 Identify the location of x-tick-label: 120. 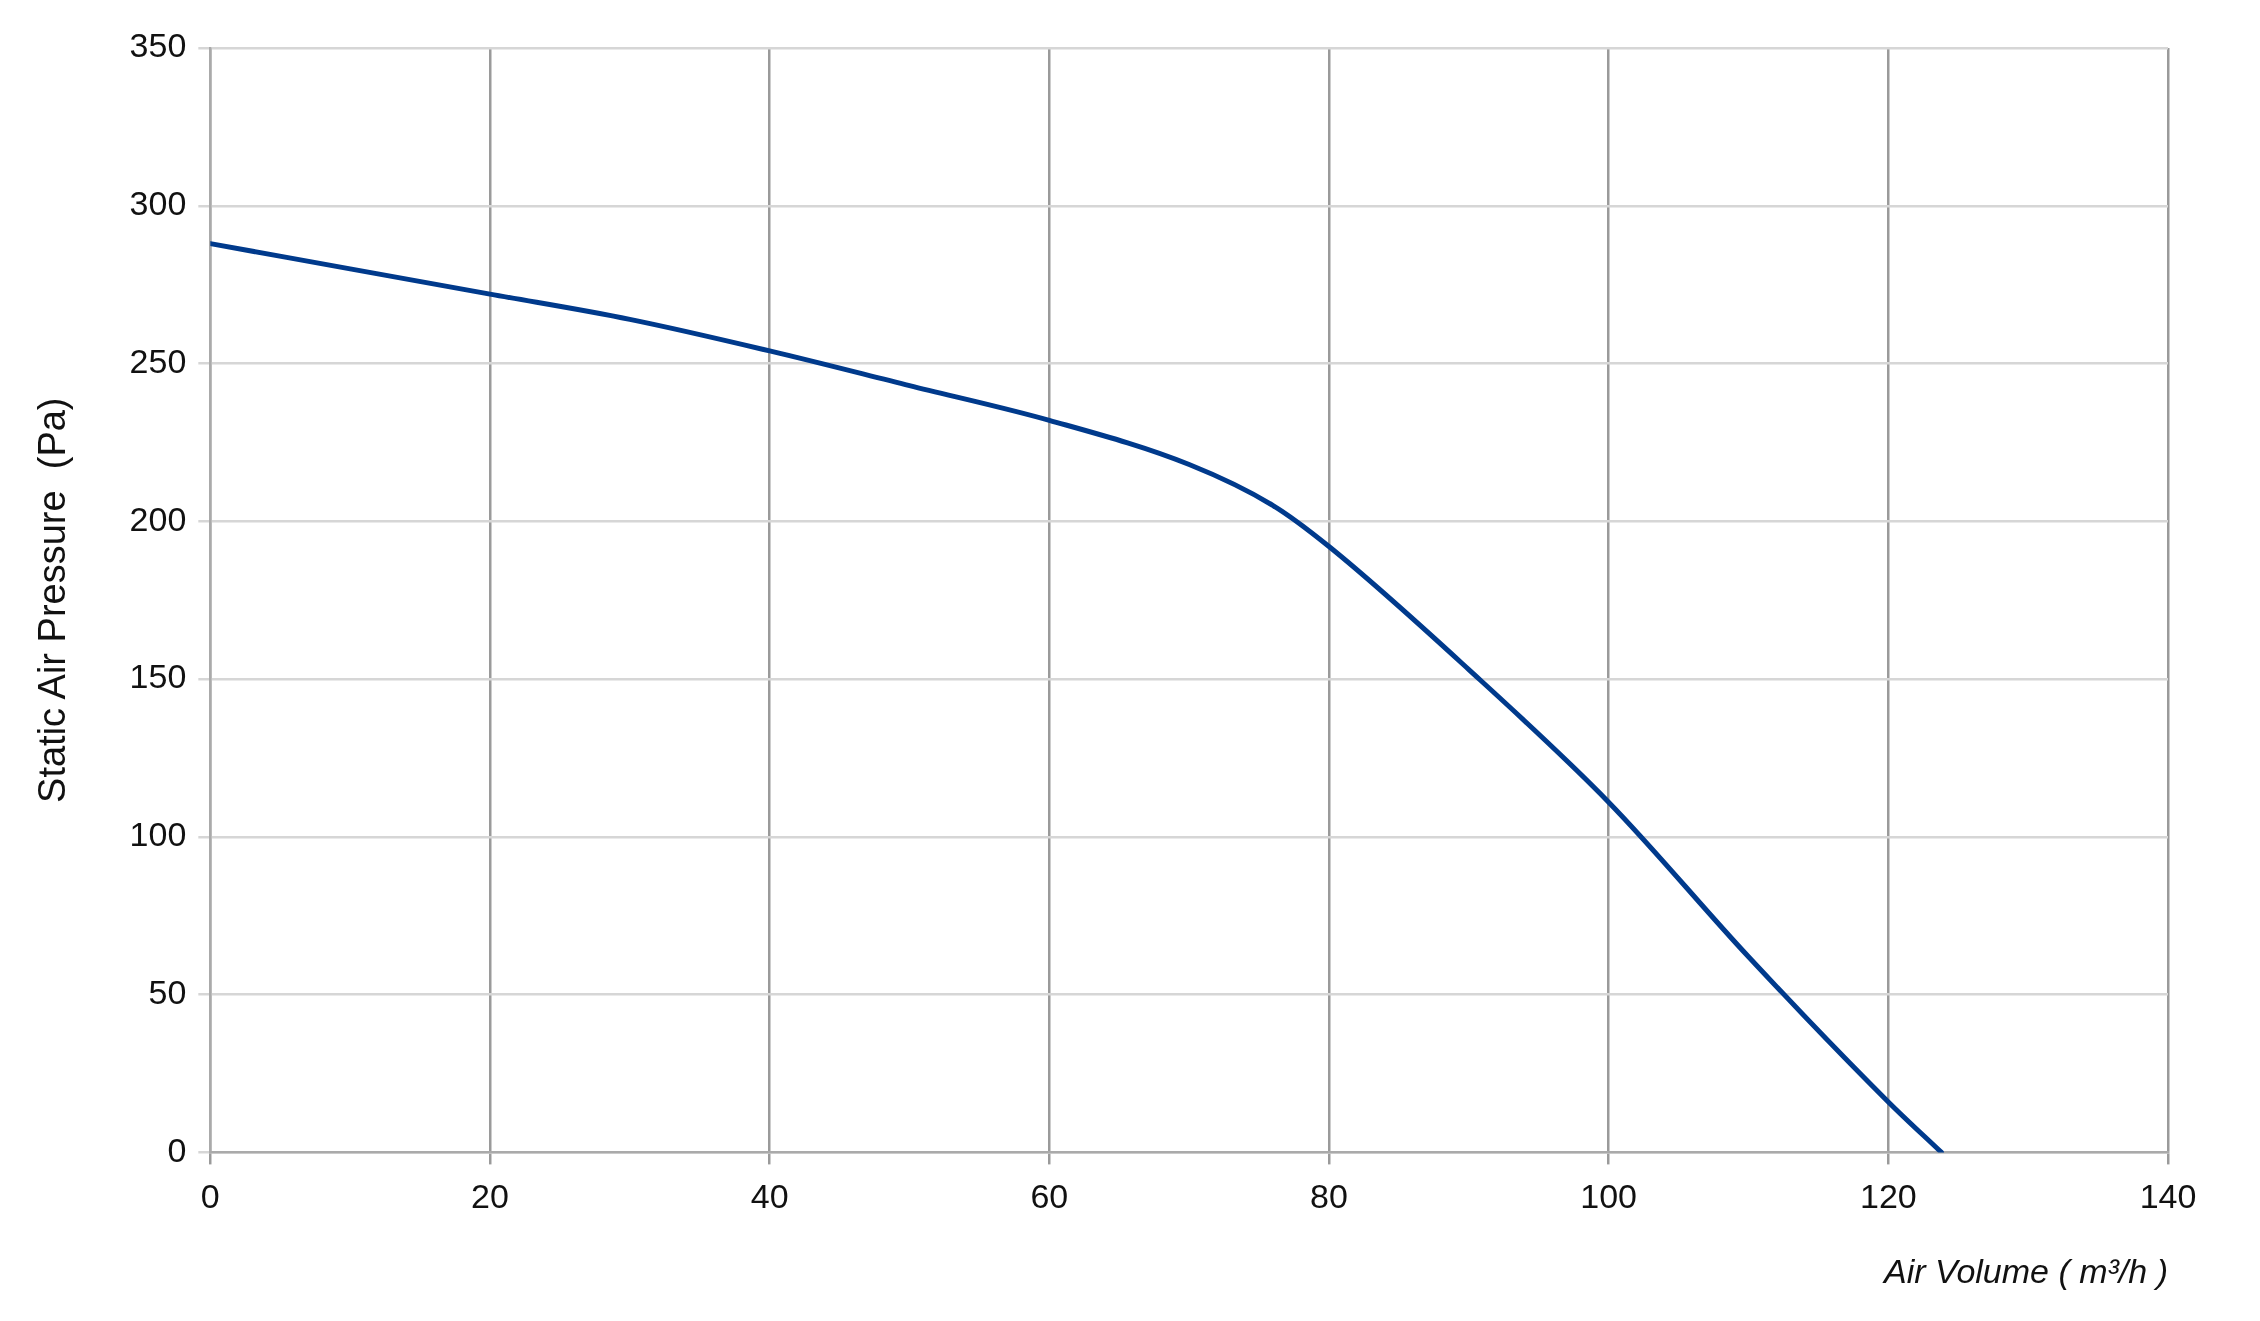
(1888, 1196).